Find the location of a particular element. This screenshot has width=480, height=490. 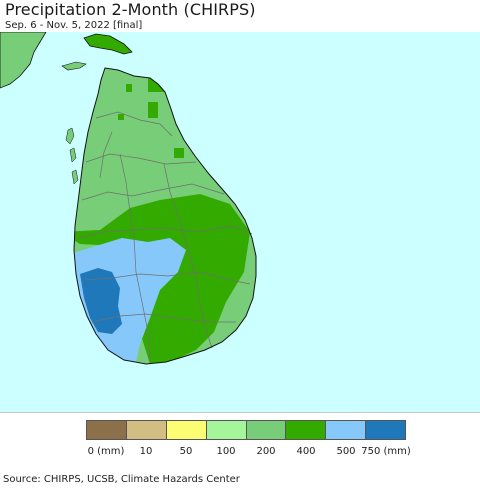

legend-labels: 0 (mm) 10 50 100 200 400 500 750 (mm) is located at coordinates (240, 453).